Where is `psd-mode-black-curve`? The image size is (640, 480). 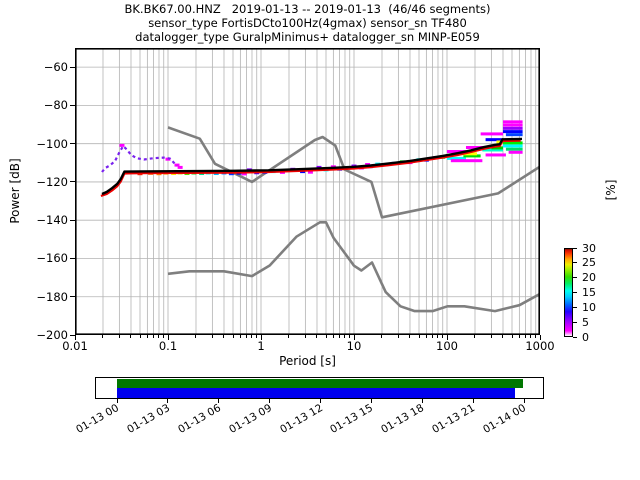
psd-mode-black-curve is located at coordinates (312, 166).